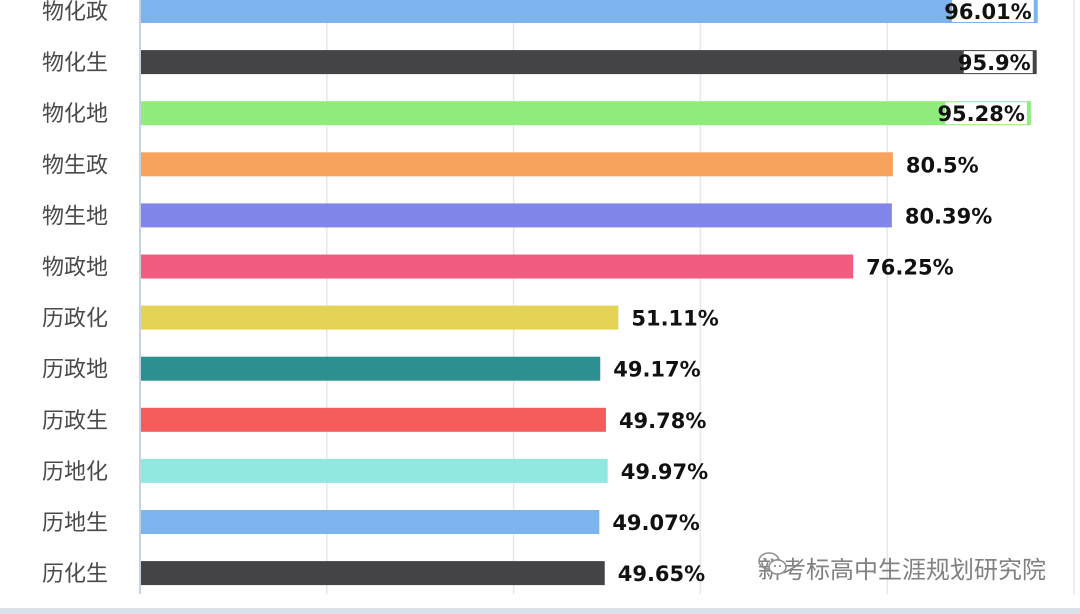 The width and height of the screenshot is (1080, 614). I want to click on category-label: 物化政, so click(75, 12).